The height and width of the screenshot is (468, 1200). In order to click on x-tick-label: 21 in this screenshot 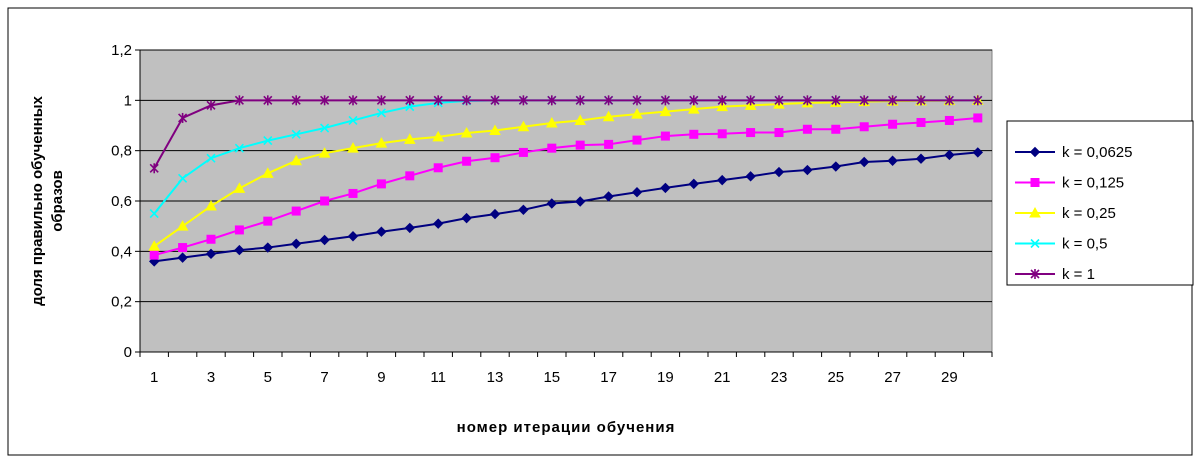, I will do `click(722, 377)`.